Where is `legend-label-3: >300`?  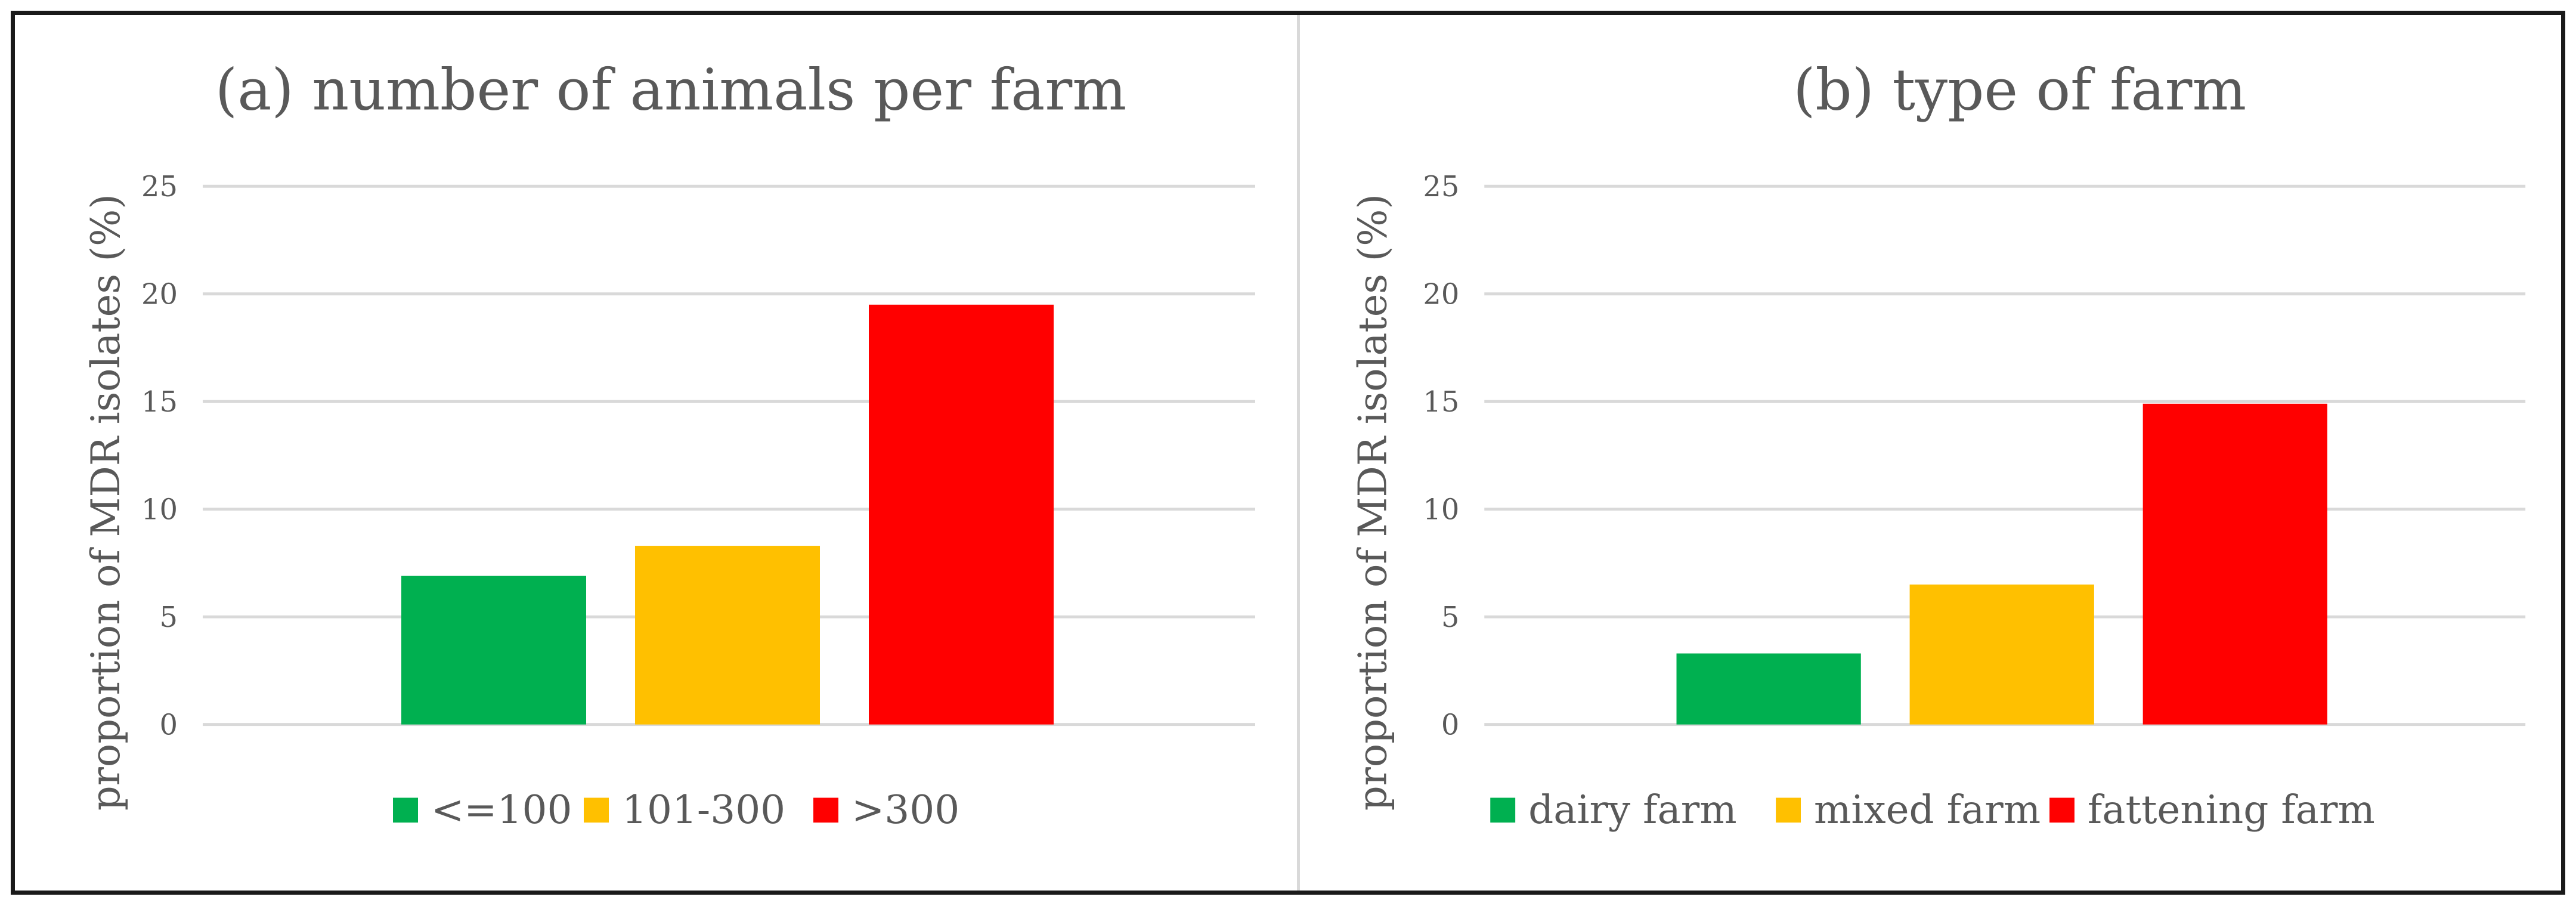 legend-label-3: >300 is located at coordinates (906, 810).